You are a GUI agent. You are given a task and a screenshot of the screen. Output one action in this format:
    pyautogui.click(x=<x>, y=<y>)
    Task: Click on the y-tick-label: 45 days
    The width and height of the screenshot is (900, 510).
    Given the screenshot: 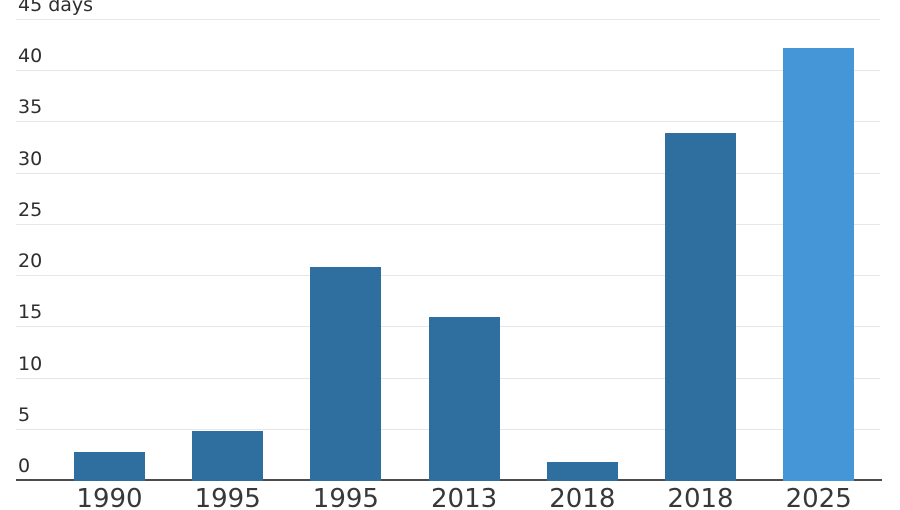 What is the action you would take?
    pyautogui.click(x=56, y=8)
    